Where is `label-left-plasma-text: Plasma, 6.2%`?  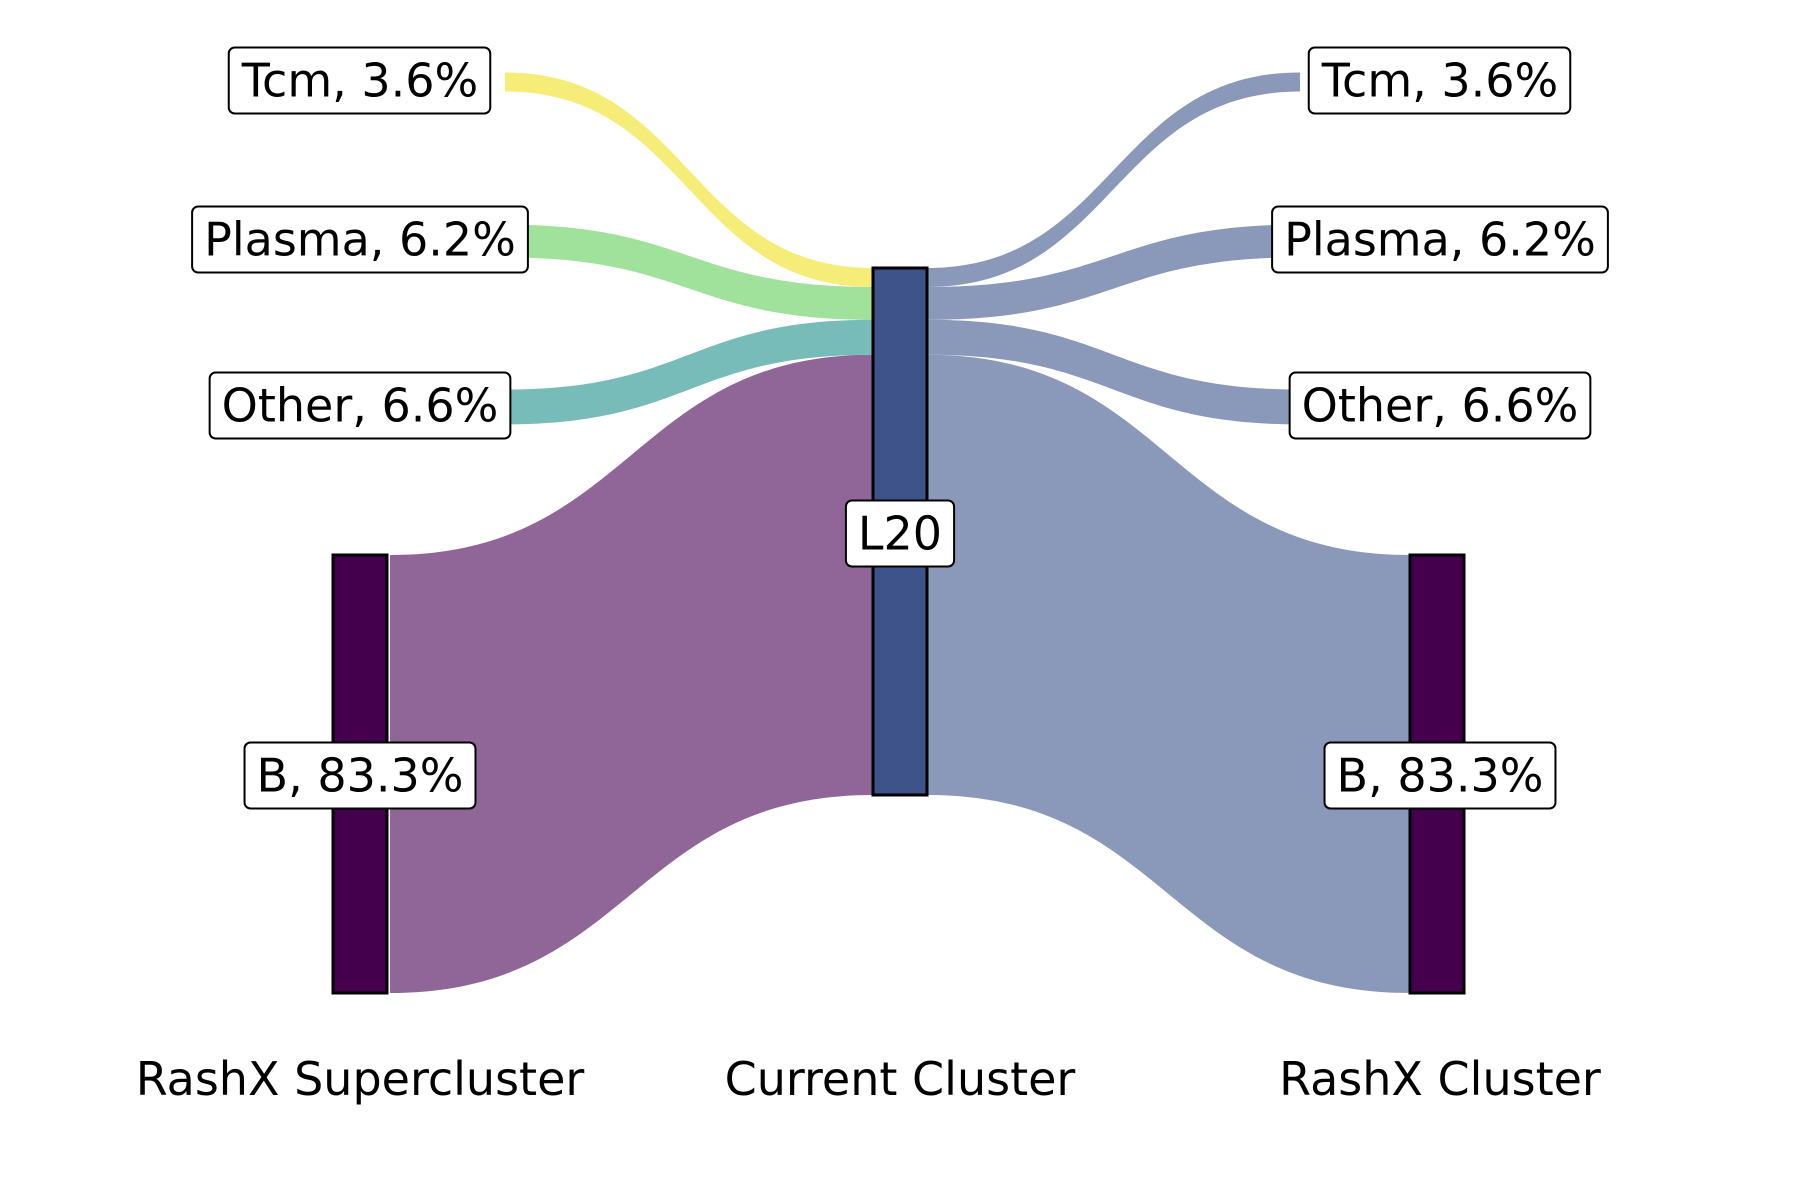
label-left-plasma-text: Plasma, 6.2% is located at coordinates (360, 240).